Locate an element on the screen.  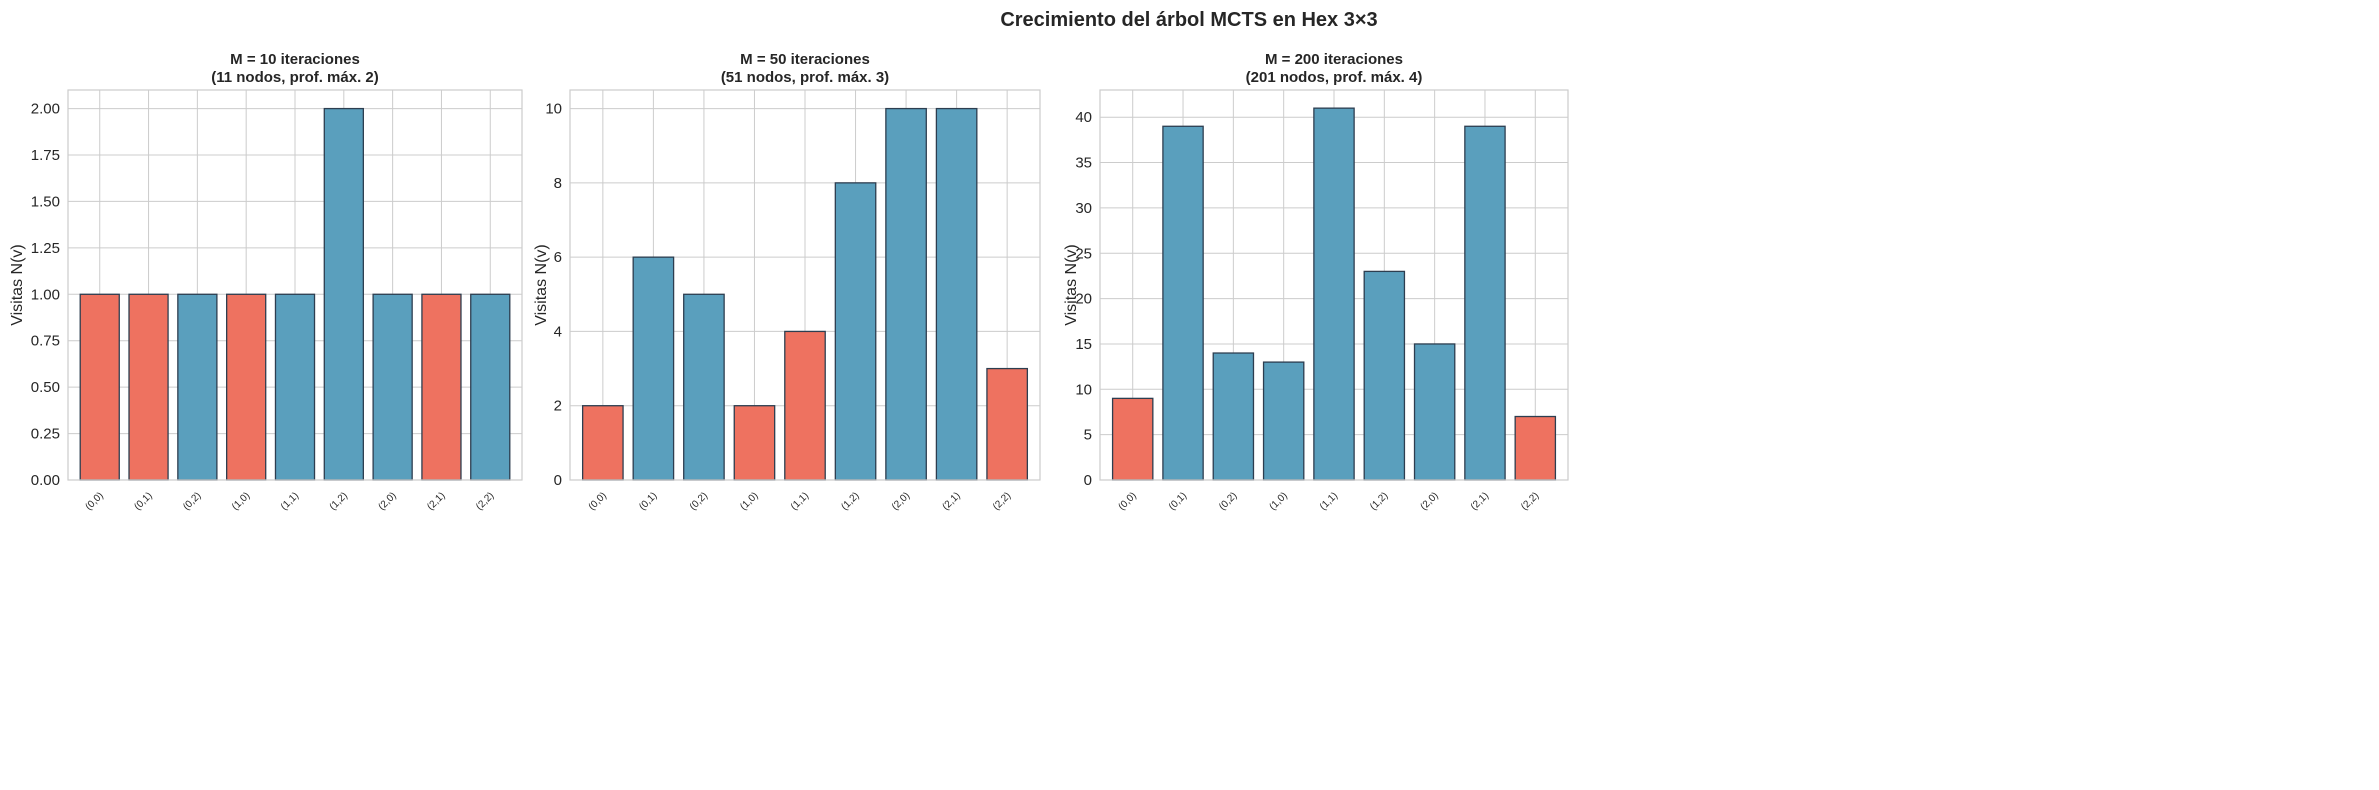
y-tick-label: 15 is located at coordinates (1083, 344).